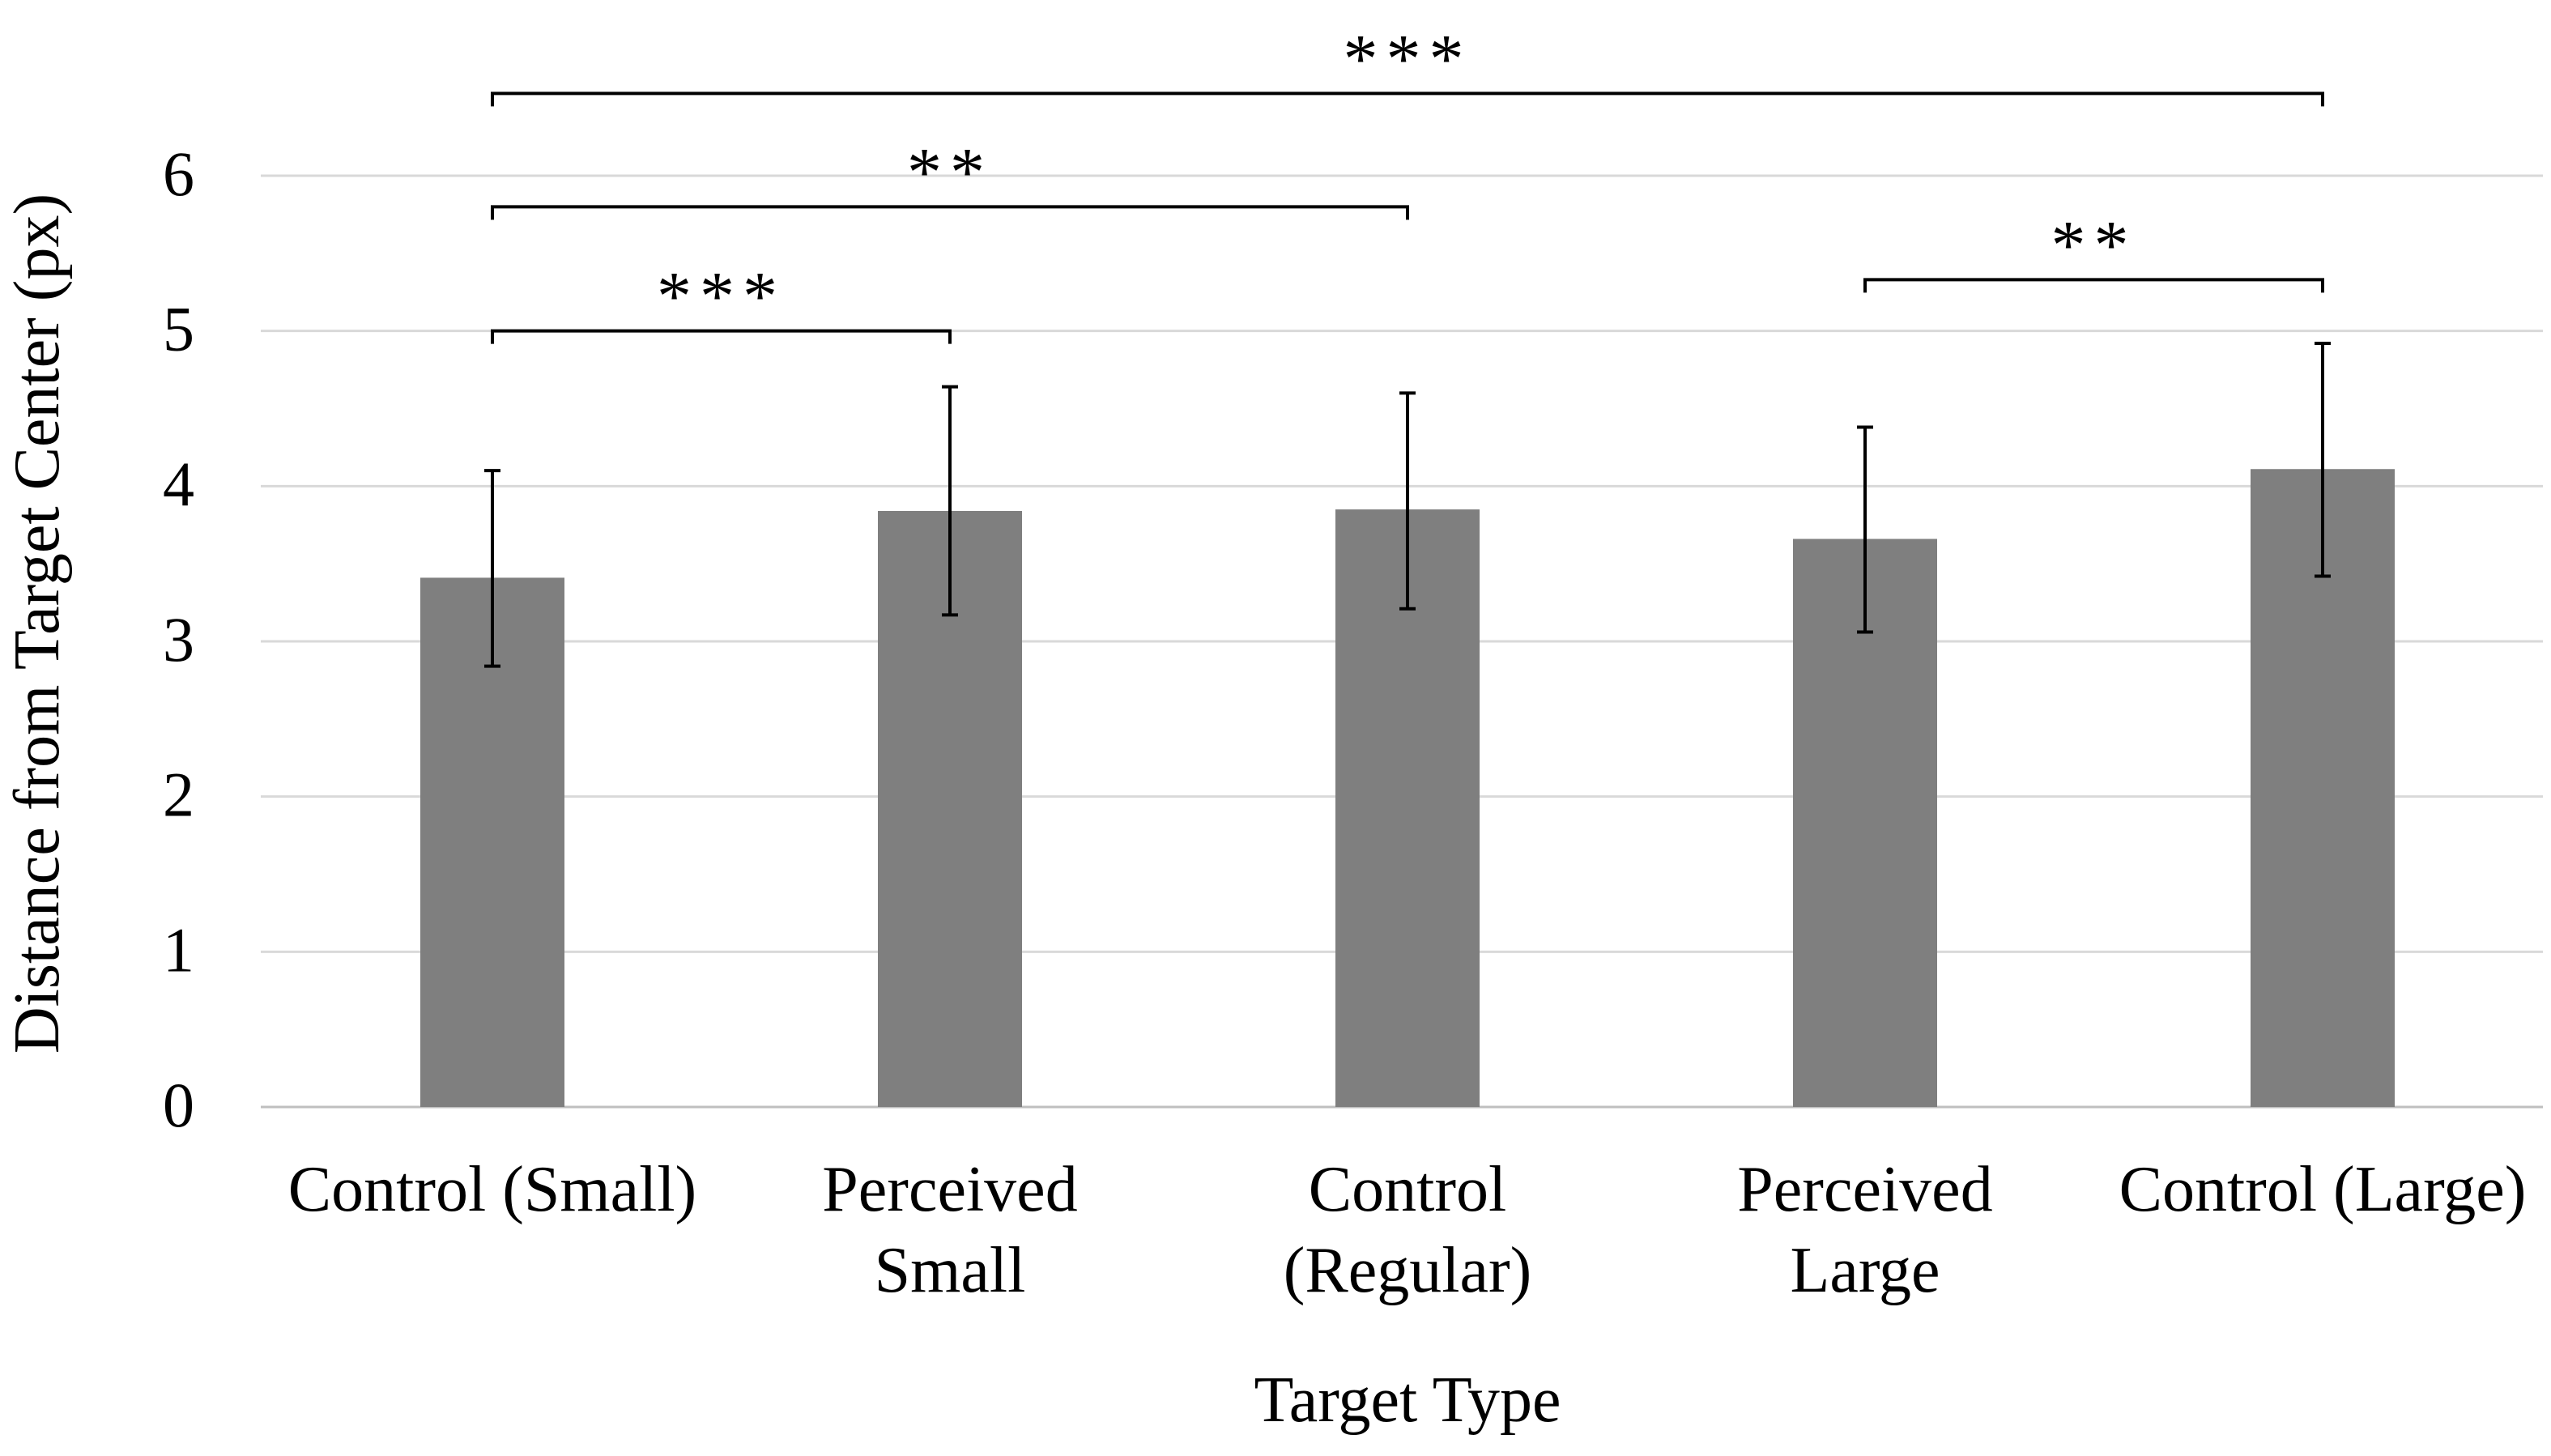 The width and height of the screenshot is (2551, 1456). I want to click on y-tick-label: 6, so click(178, 173).